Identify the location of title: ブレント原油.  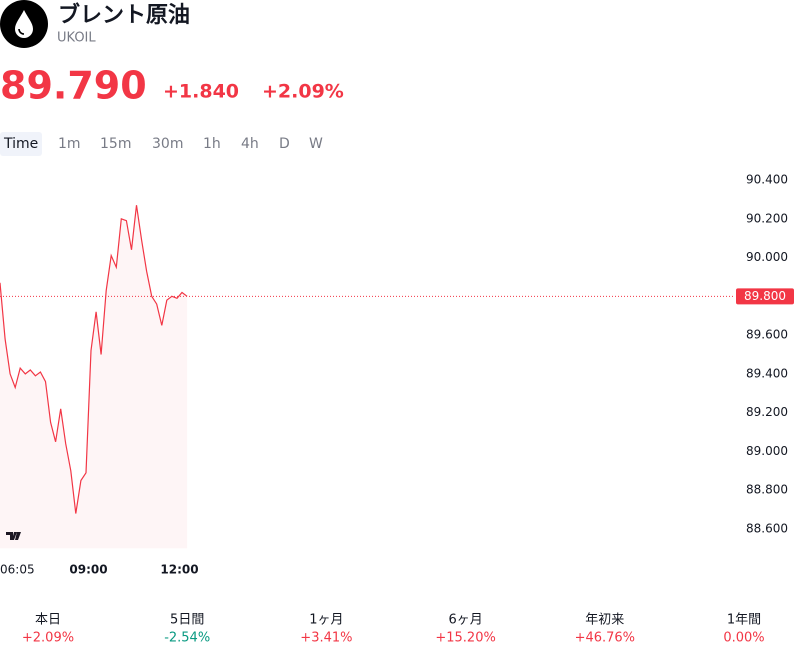
(124, 15).